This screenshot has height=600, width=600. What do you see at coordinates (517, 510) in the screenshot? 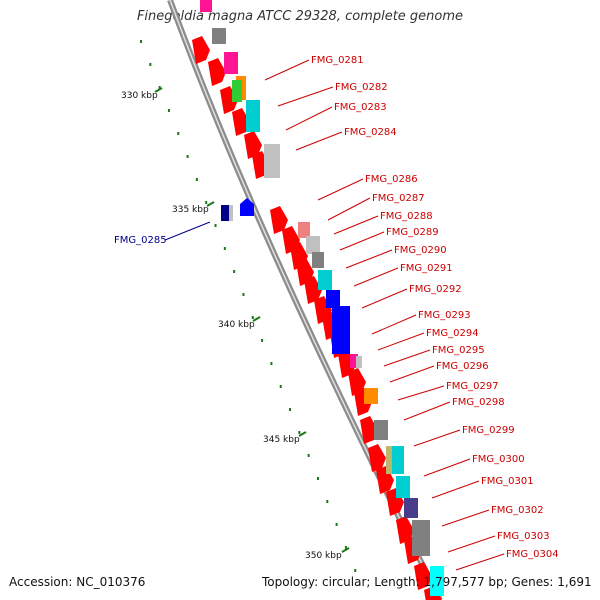
I see `gene-label: FMG_0302` at bounding box center [517, 510].